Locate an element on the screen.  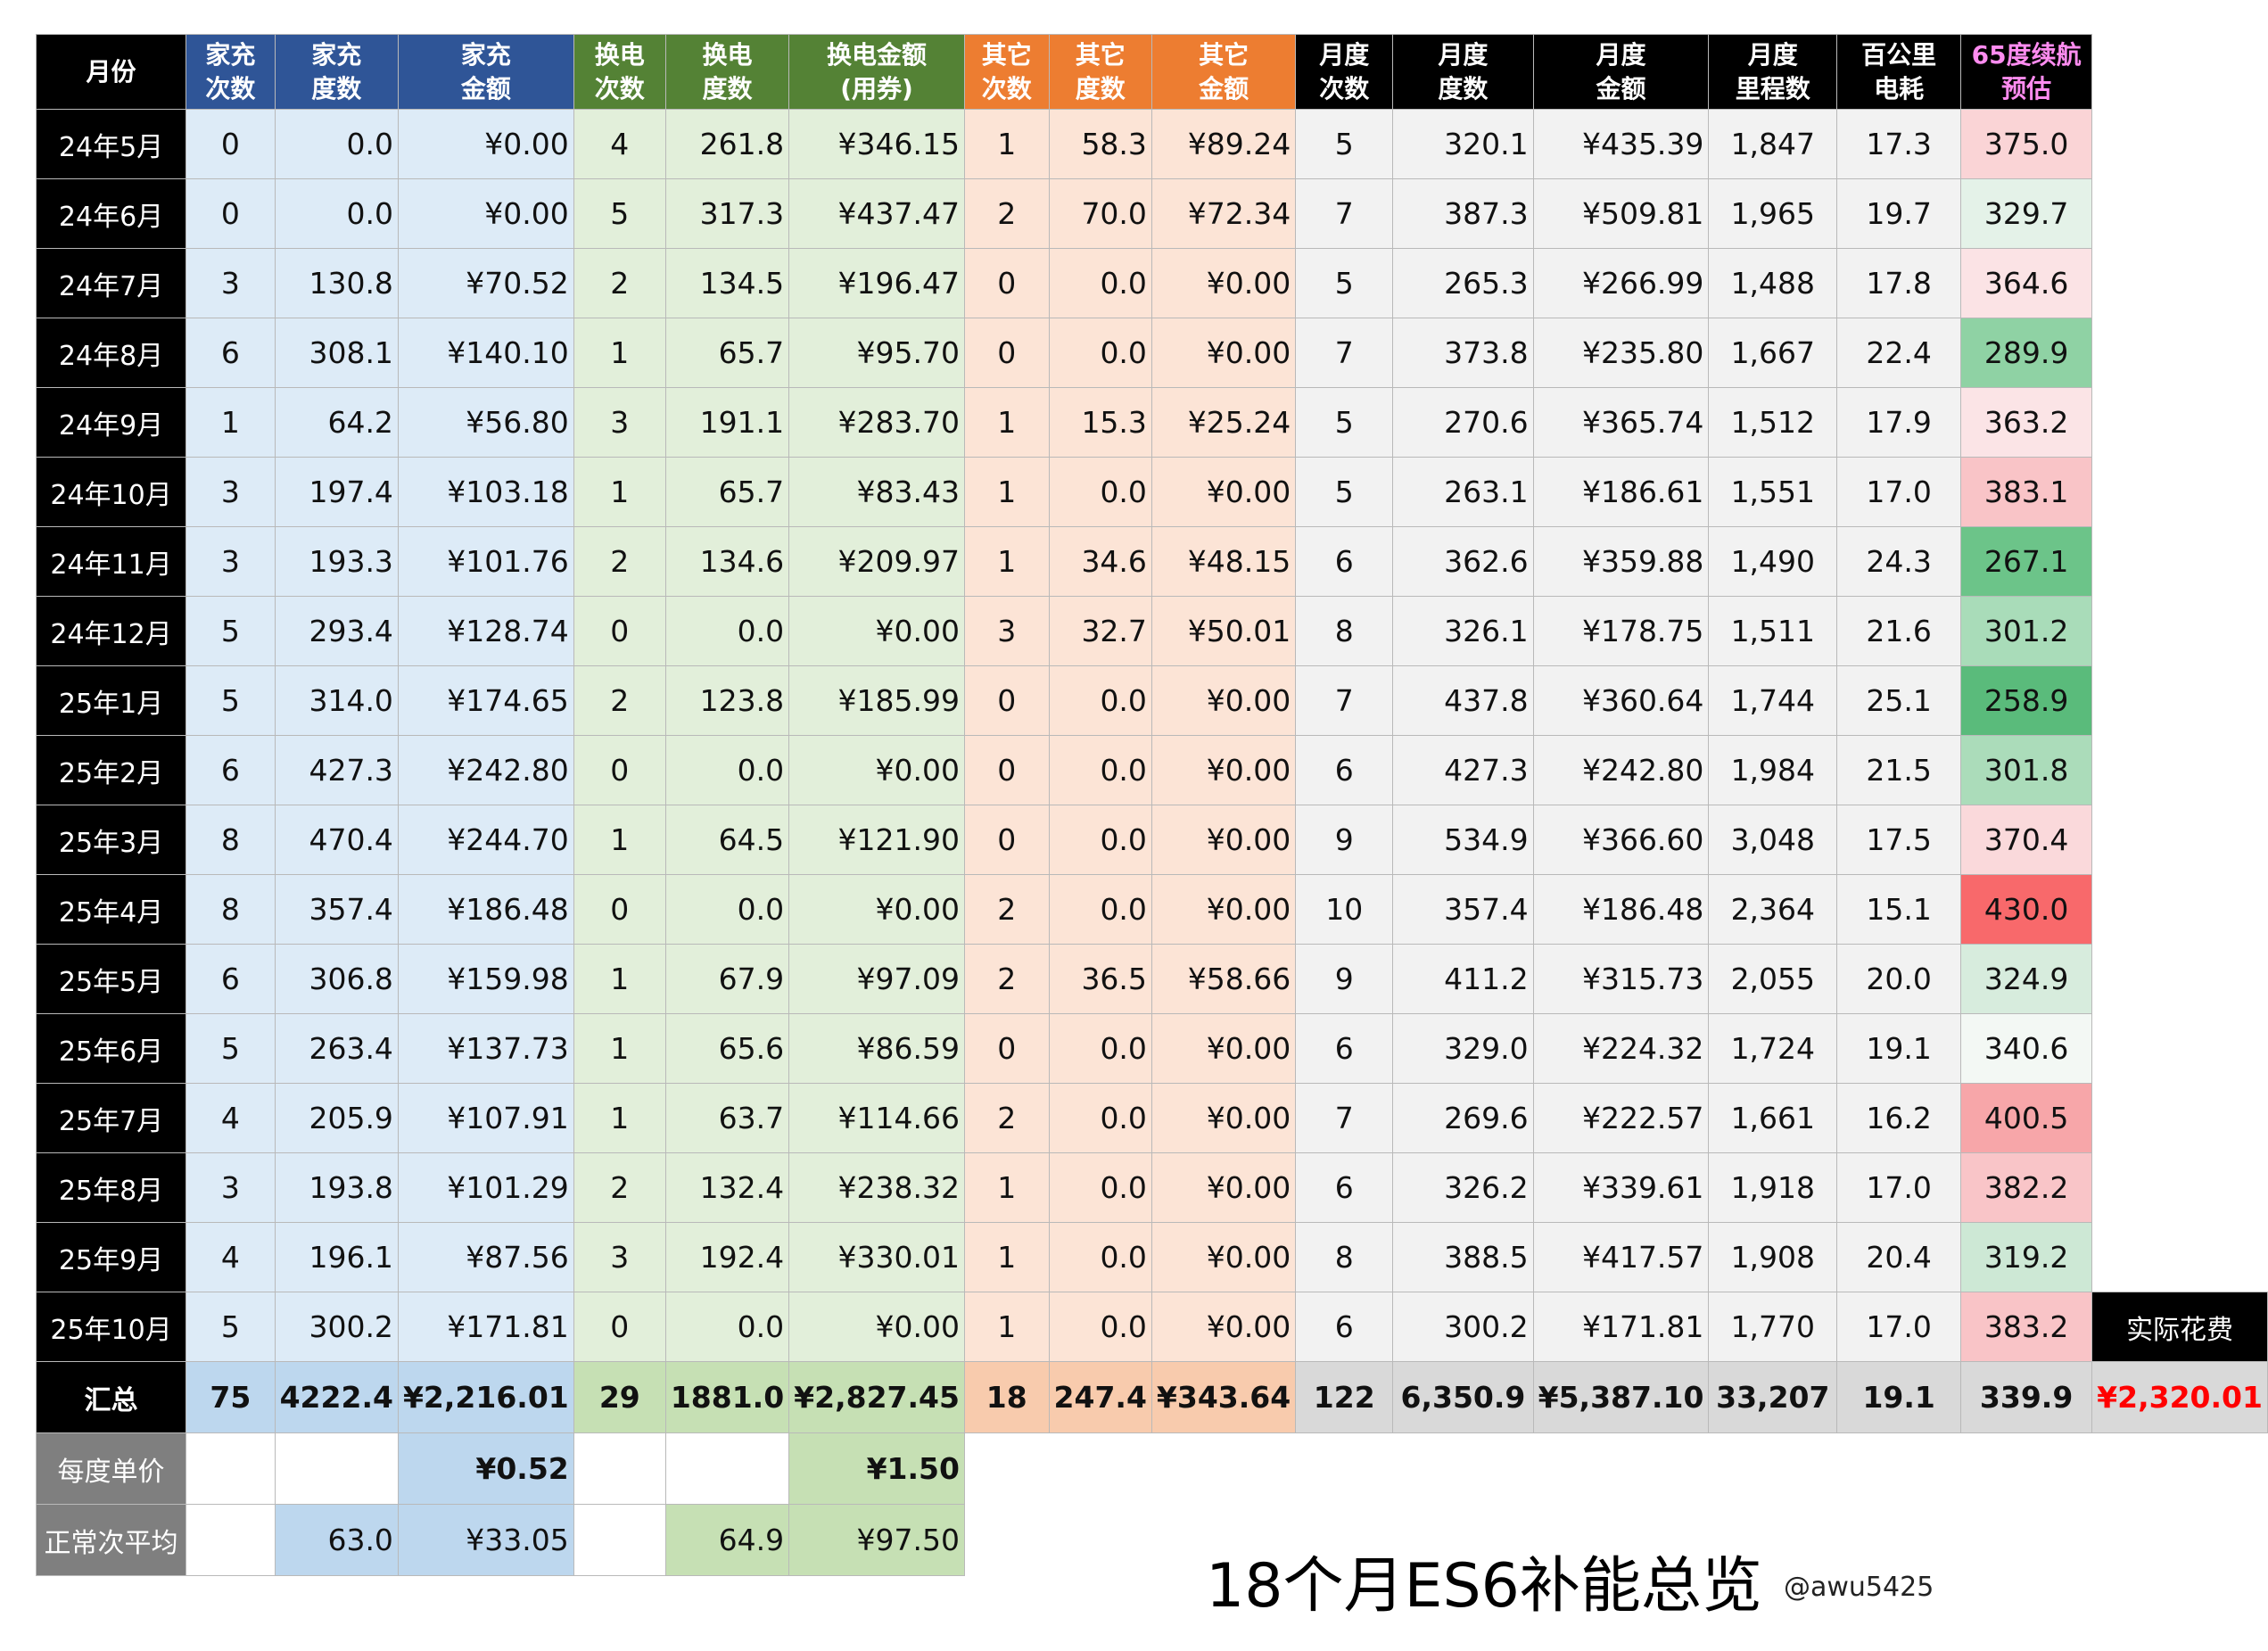
monthly-amount-cell: ¥339.61 is located at coordinates (1621, 1187).